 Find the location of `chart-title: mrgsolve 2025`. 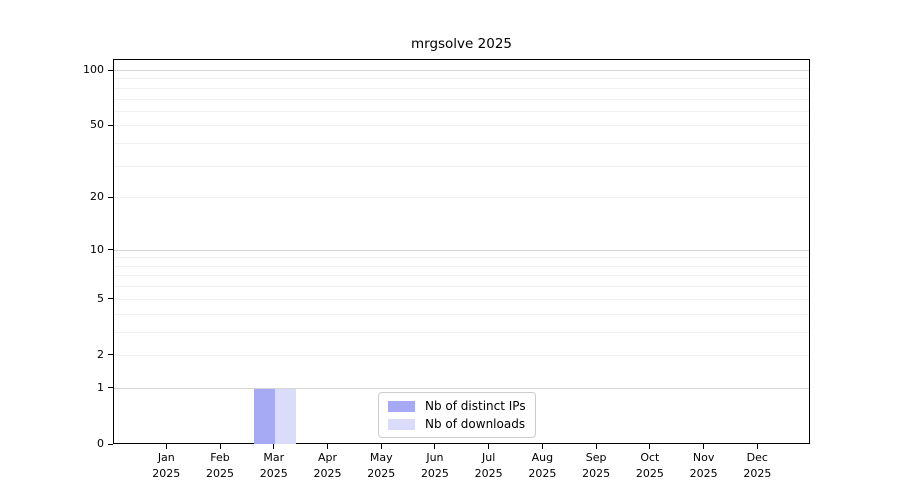

chart-title: mrgsolve 2025 is located at coordinates (461, 44).